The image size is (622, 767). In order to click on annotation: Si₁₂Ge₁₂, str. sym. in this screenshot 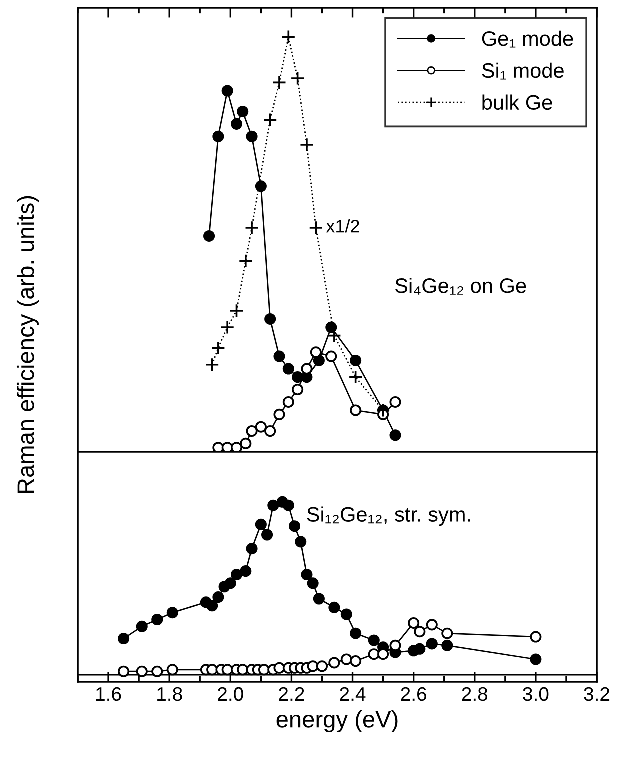, I will do `click(388, 516)`.